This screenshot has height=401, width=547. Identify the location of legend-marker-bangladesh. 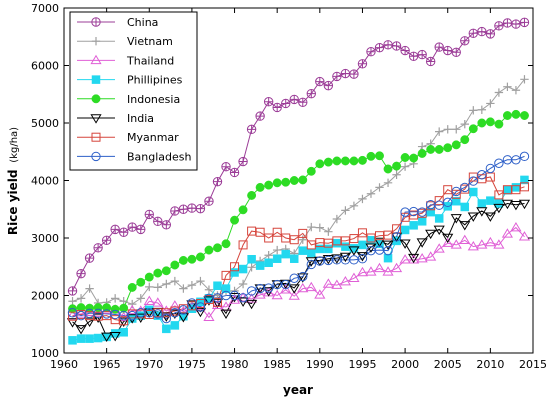
(96, 156).